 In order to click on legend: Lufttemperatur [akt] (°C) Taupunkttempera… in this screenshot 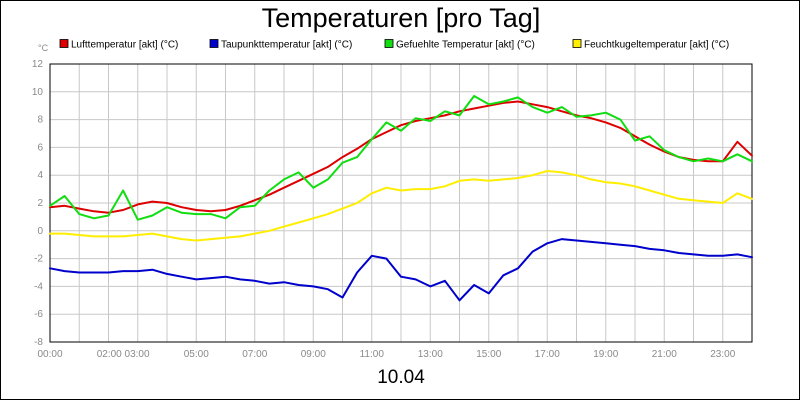, I will do `click(394, 45)`.